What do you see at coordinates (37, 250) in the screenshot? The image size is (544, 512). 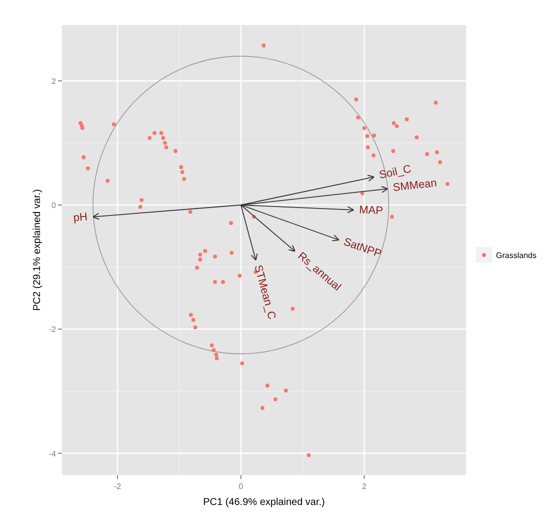 I see `y-axis-title: PC2 (29.1% explained var.)` at bounding box center [37, 250].